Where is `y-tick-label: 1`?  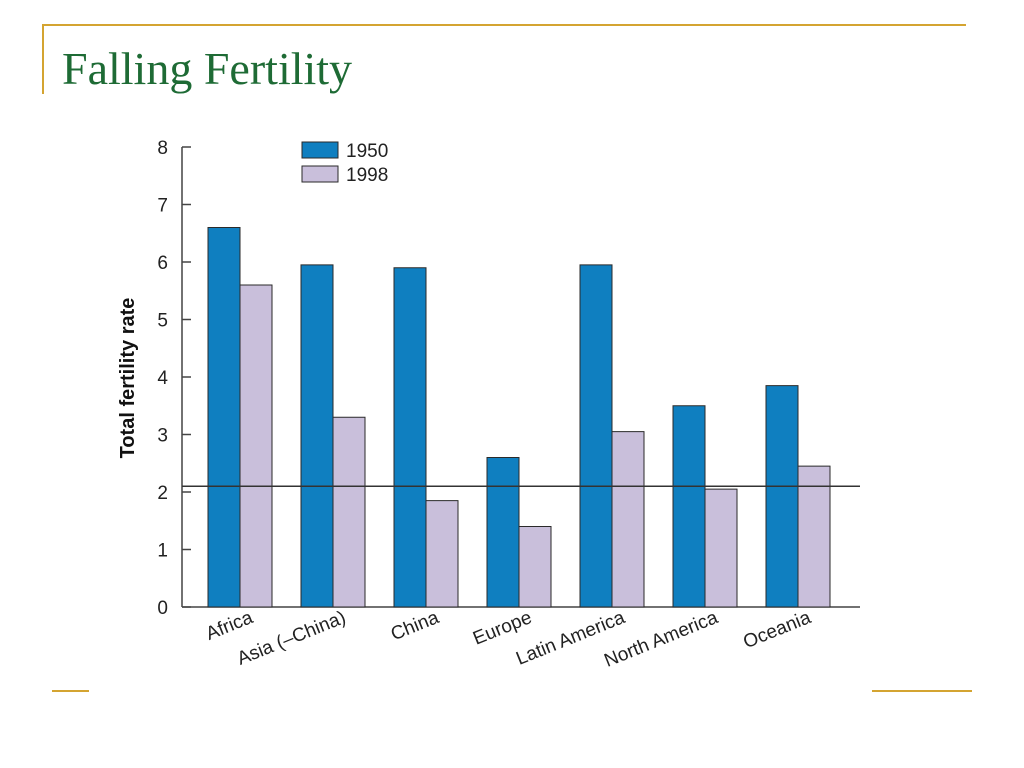 y-tick-label: 1 is located at coordinates (162, 551).